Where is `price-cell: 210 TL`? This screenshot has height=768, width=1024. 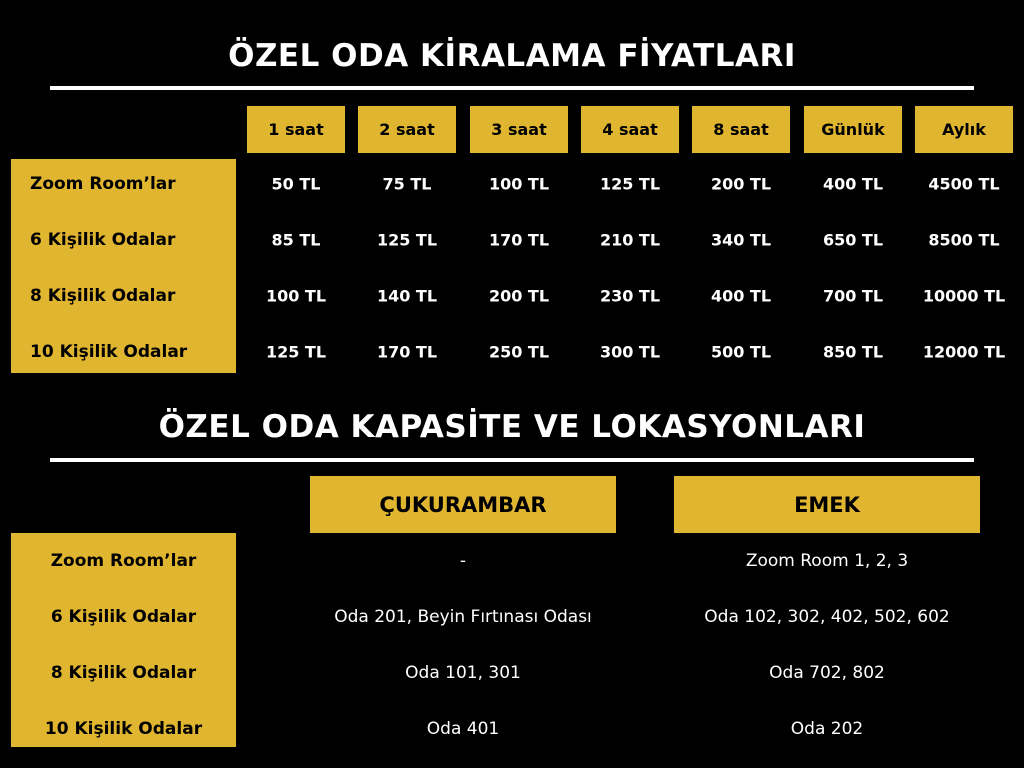 price-cell: 210 TL is located at coordinates (630, 240).